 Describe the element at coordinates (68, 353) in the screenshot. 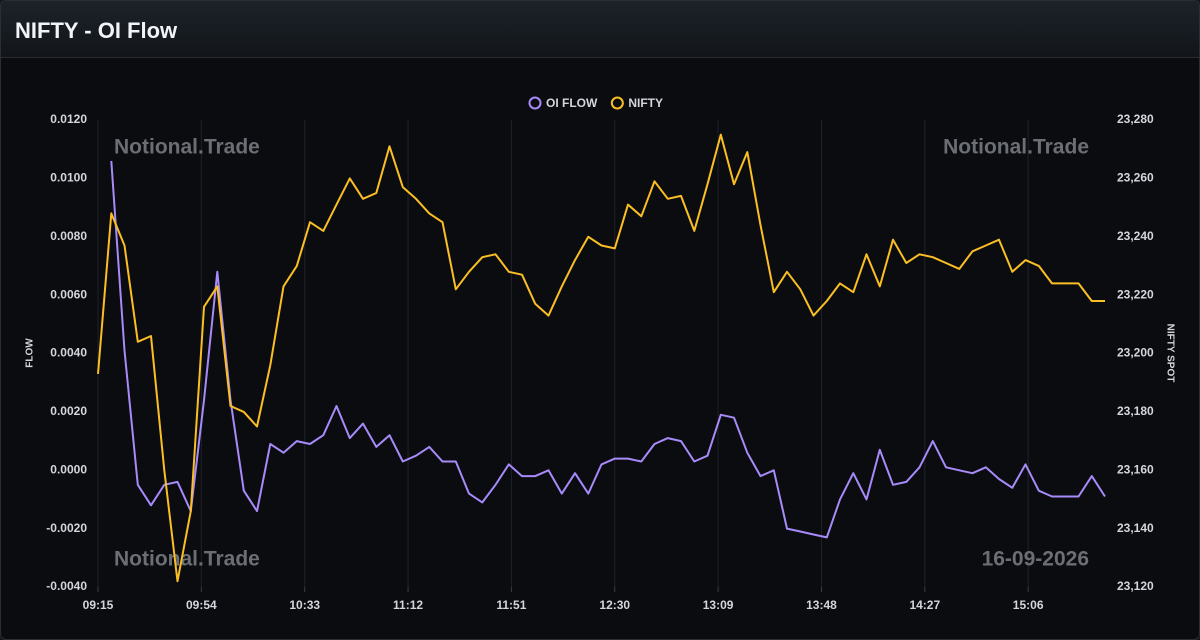

I see `y-tick-label: 0.0040` at that location.